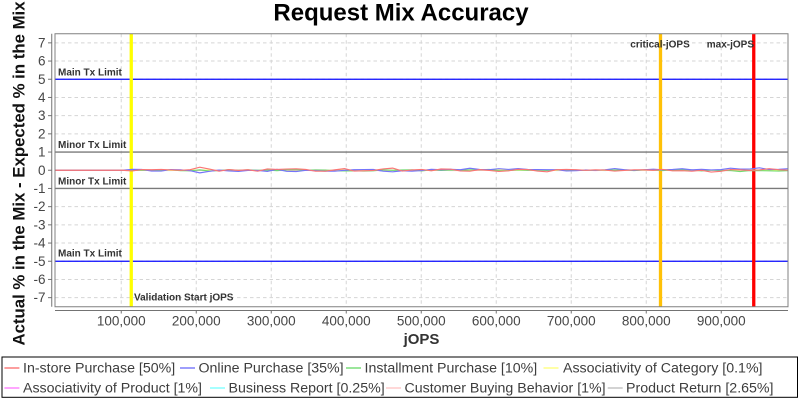 The width and height of the screenshot is (800, 400). What do you see at coordinates (721, 321) in the screenshot?
I see `svg-text: 900,000` at bounding box center [721, 321].